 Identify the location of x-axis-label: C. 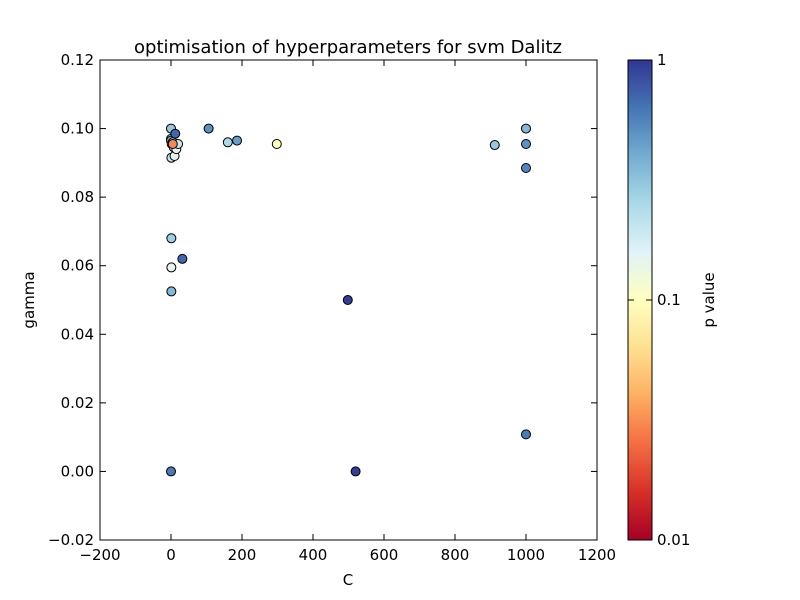
(348, 580).